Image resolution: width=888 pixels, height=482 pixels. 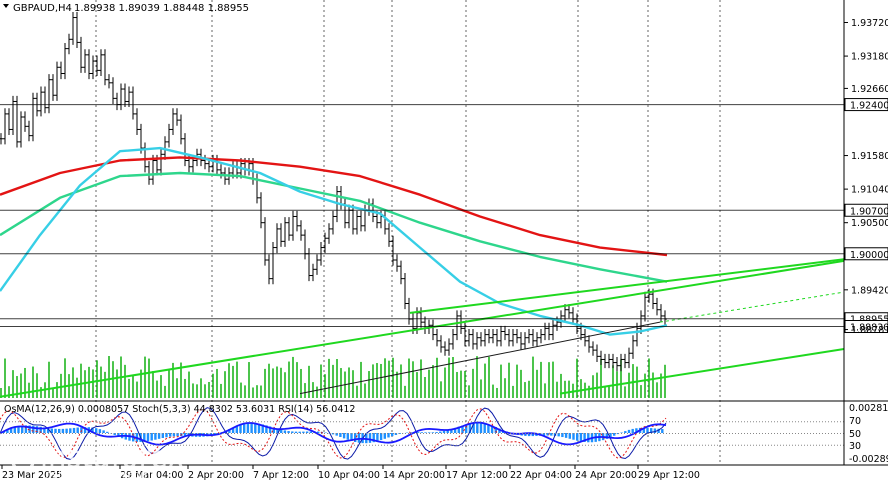 I want to click on price-tick-label: 1.93180, so click(x=869, y=57).